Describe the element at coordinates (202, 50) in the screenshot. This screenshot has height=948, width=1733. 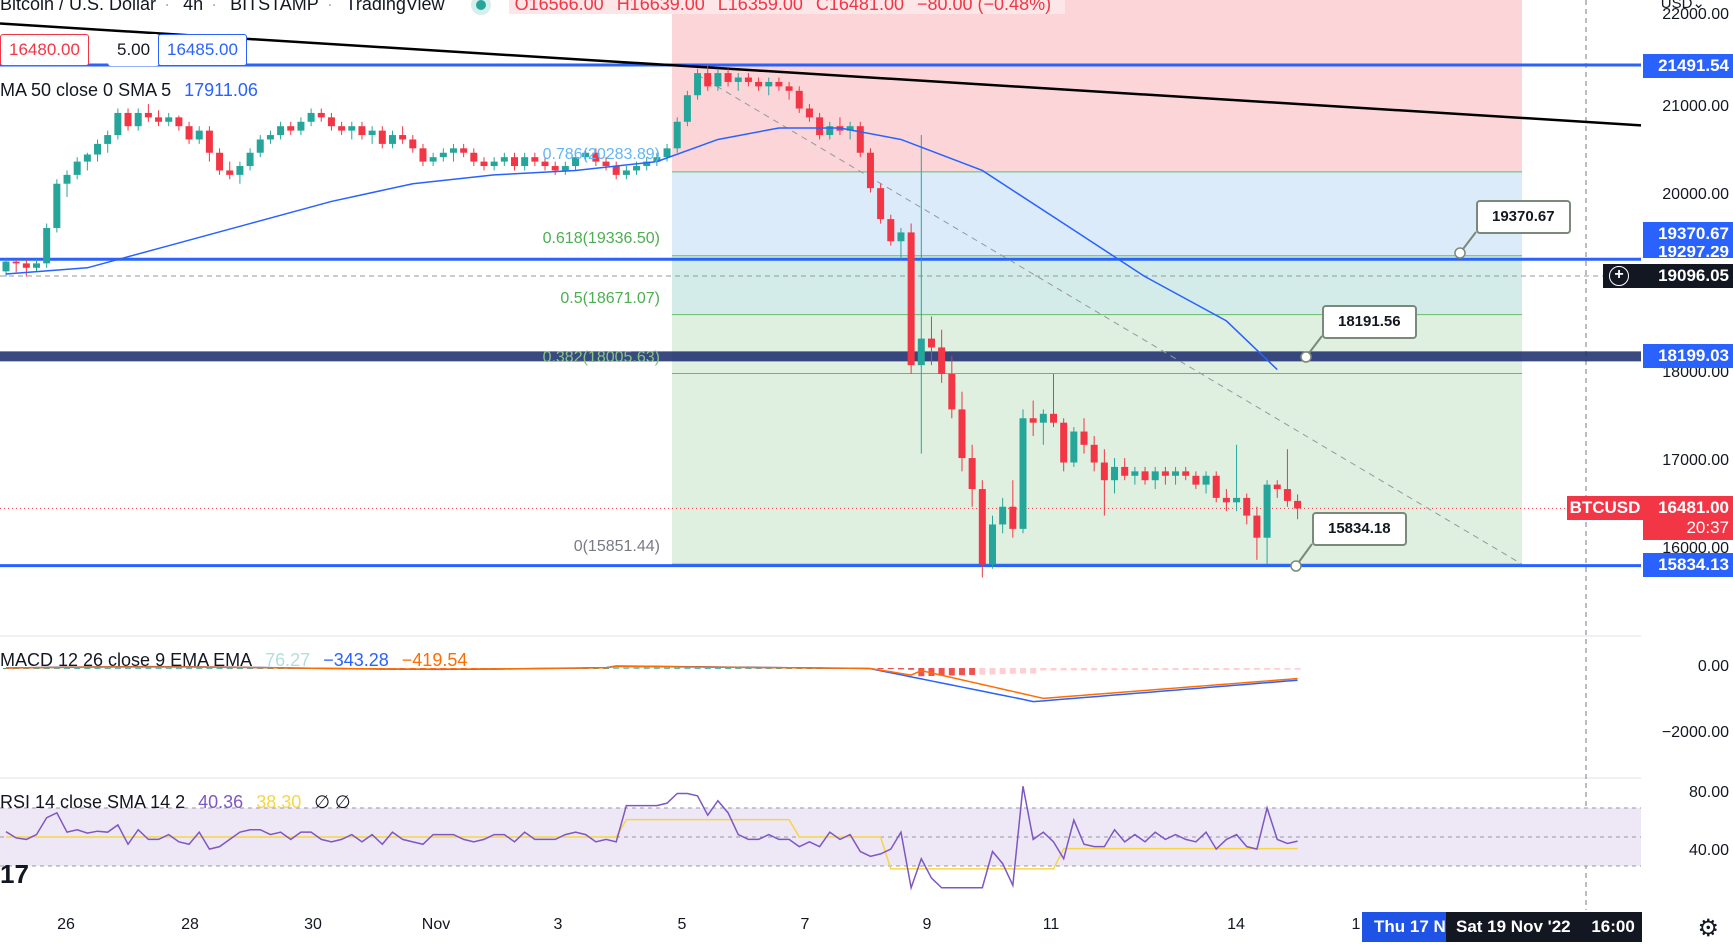
I see `buy-button: 16485.00` at that location.